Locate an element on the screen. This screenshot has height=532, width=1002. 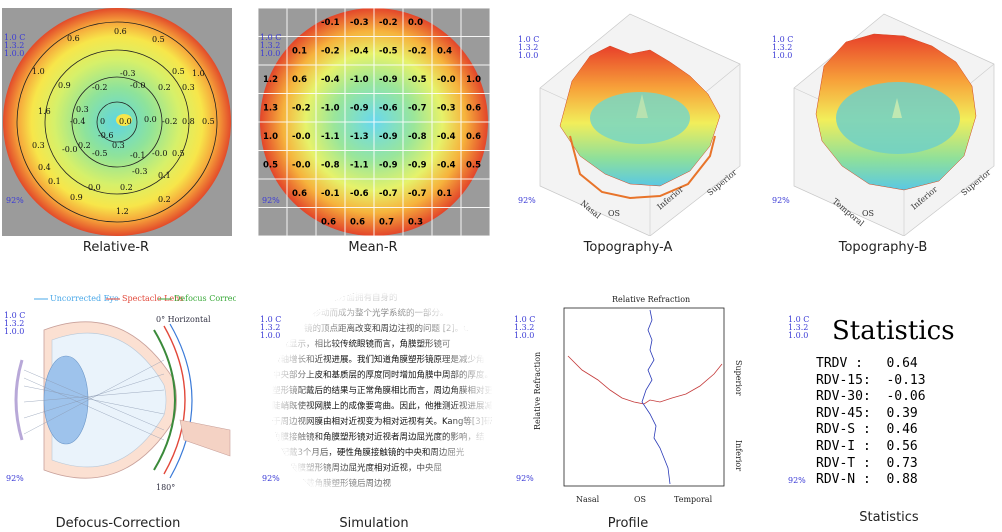
contour-value: -0.4 is located at coordinates (77, 121).